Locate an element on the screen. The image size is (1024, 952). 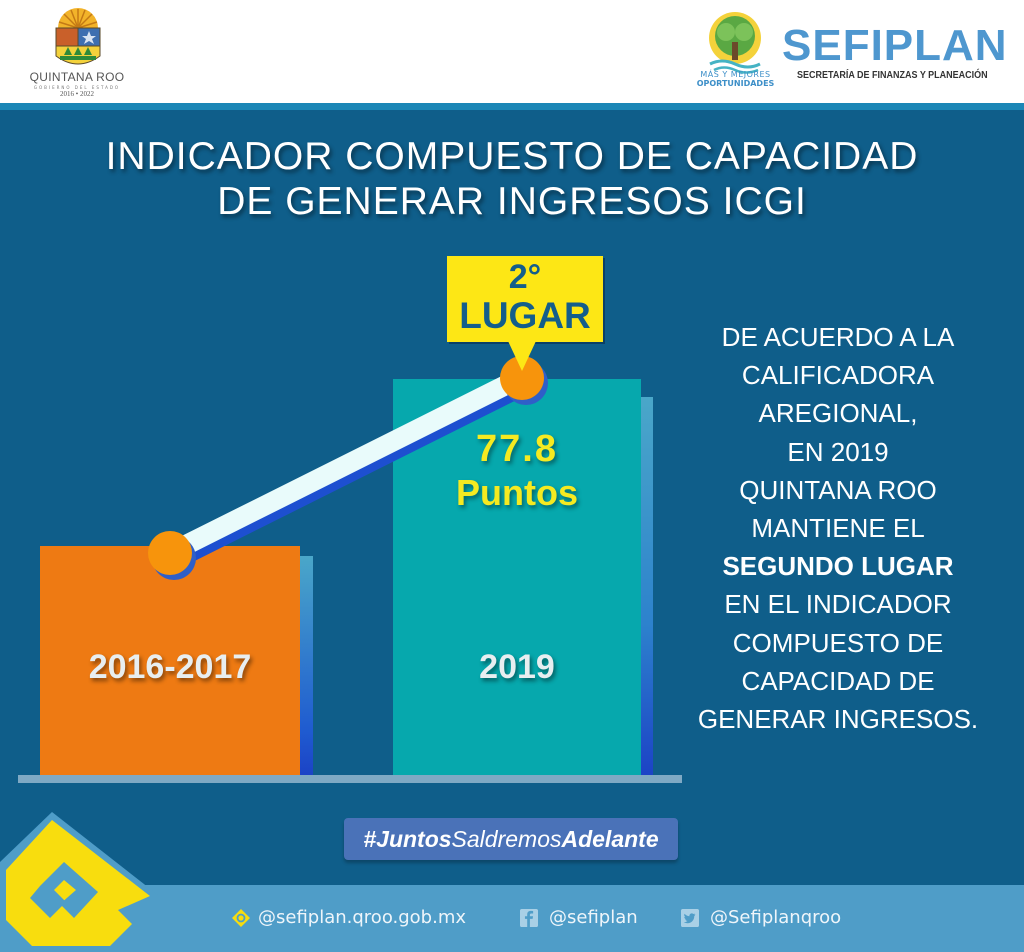
description-line-highlight: SEGUNDO LUGAR is located at coordinates (838, 566).